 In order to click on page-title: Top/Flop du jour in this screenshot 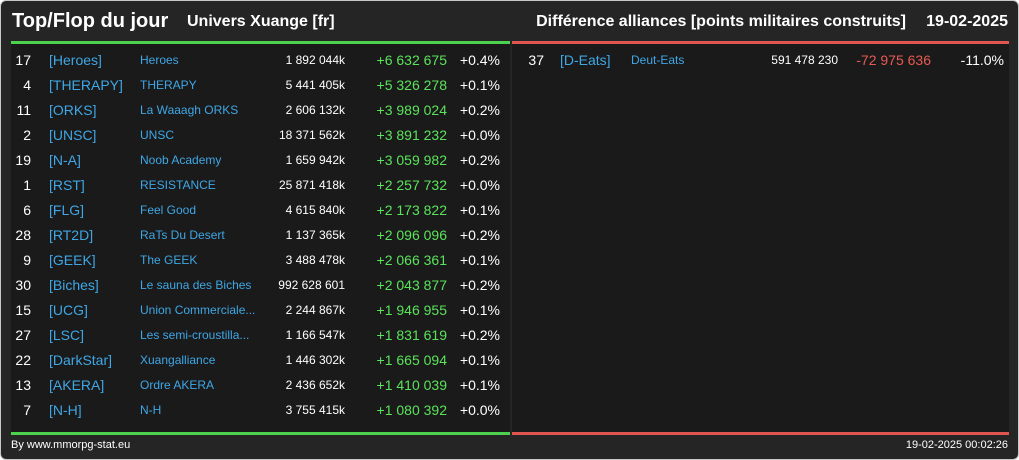, I will do `click(90, 21)`.